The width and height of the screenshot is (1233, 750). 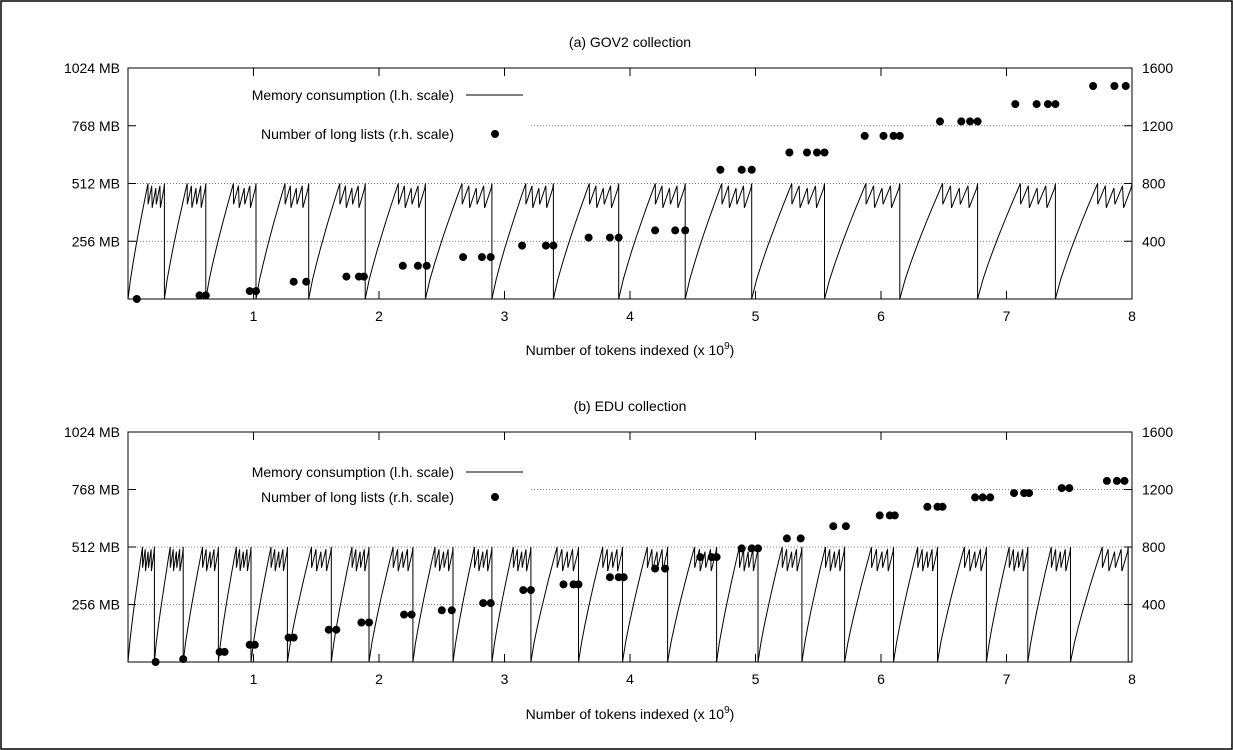 I want to click on right-tick-label: 400, so click(x=1154, y=605).